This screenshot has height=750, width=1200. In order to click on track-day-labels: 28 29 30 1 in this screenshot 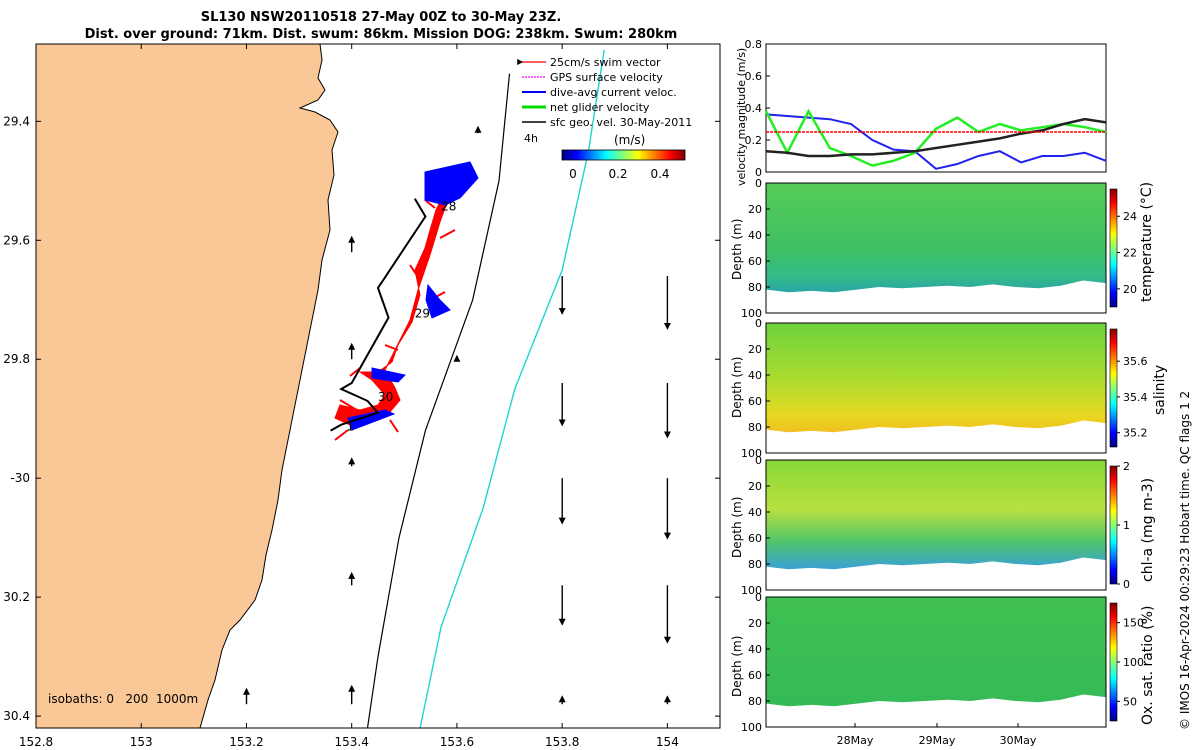, I will do `click(401, 317)`.